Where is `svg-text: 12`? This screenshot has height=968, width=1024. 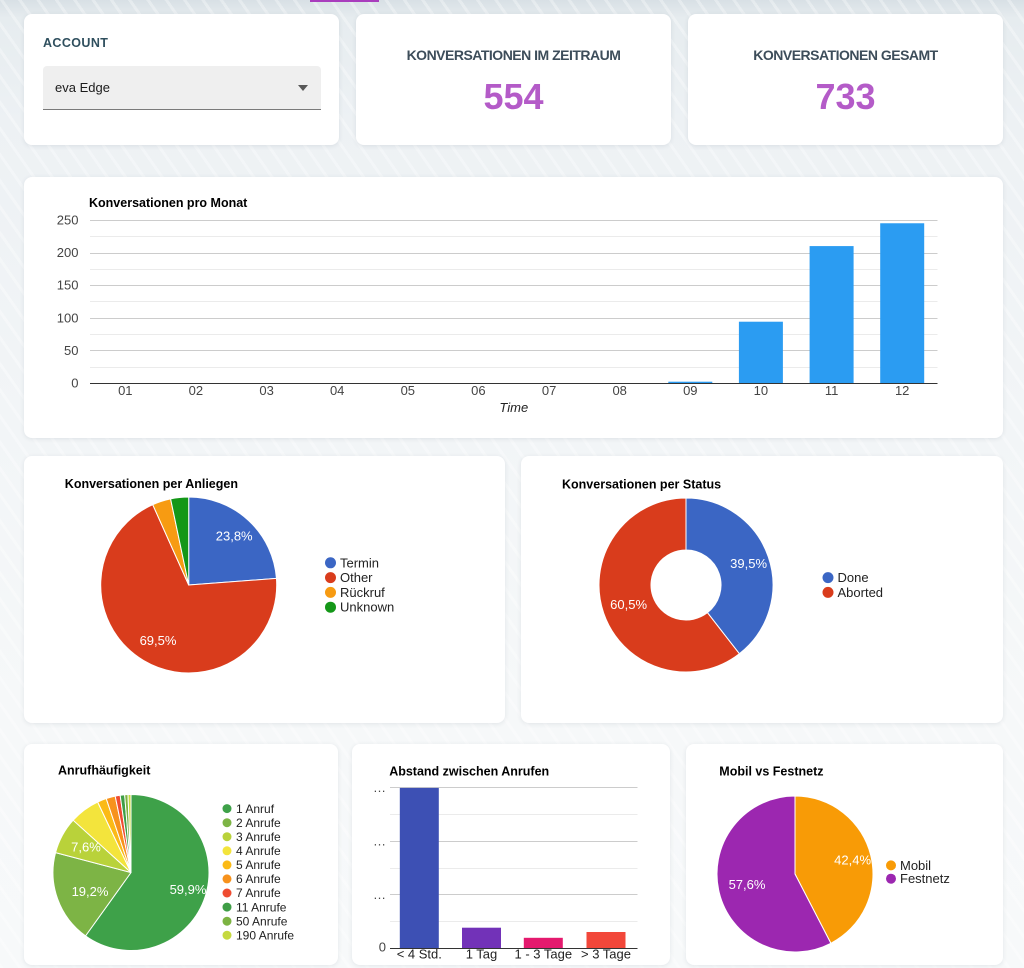 svg-text: 12 is located at coordinates (902, 390).